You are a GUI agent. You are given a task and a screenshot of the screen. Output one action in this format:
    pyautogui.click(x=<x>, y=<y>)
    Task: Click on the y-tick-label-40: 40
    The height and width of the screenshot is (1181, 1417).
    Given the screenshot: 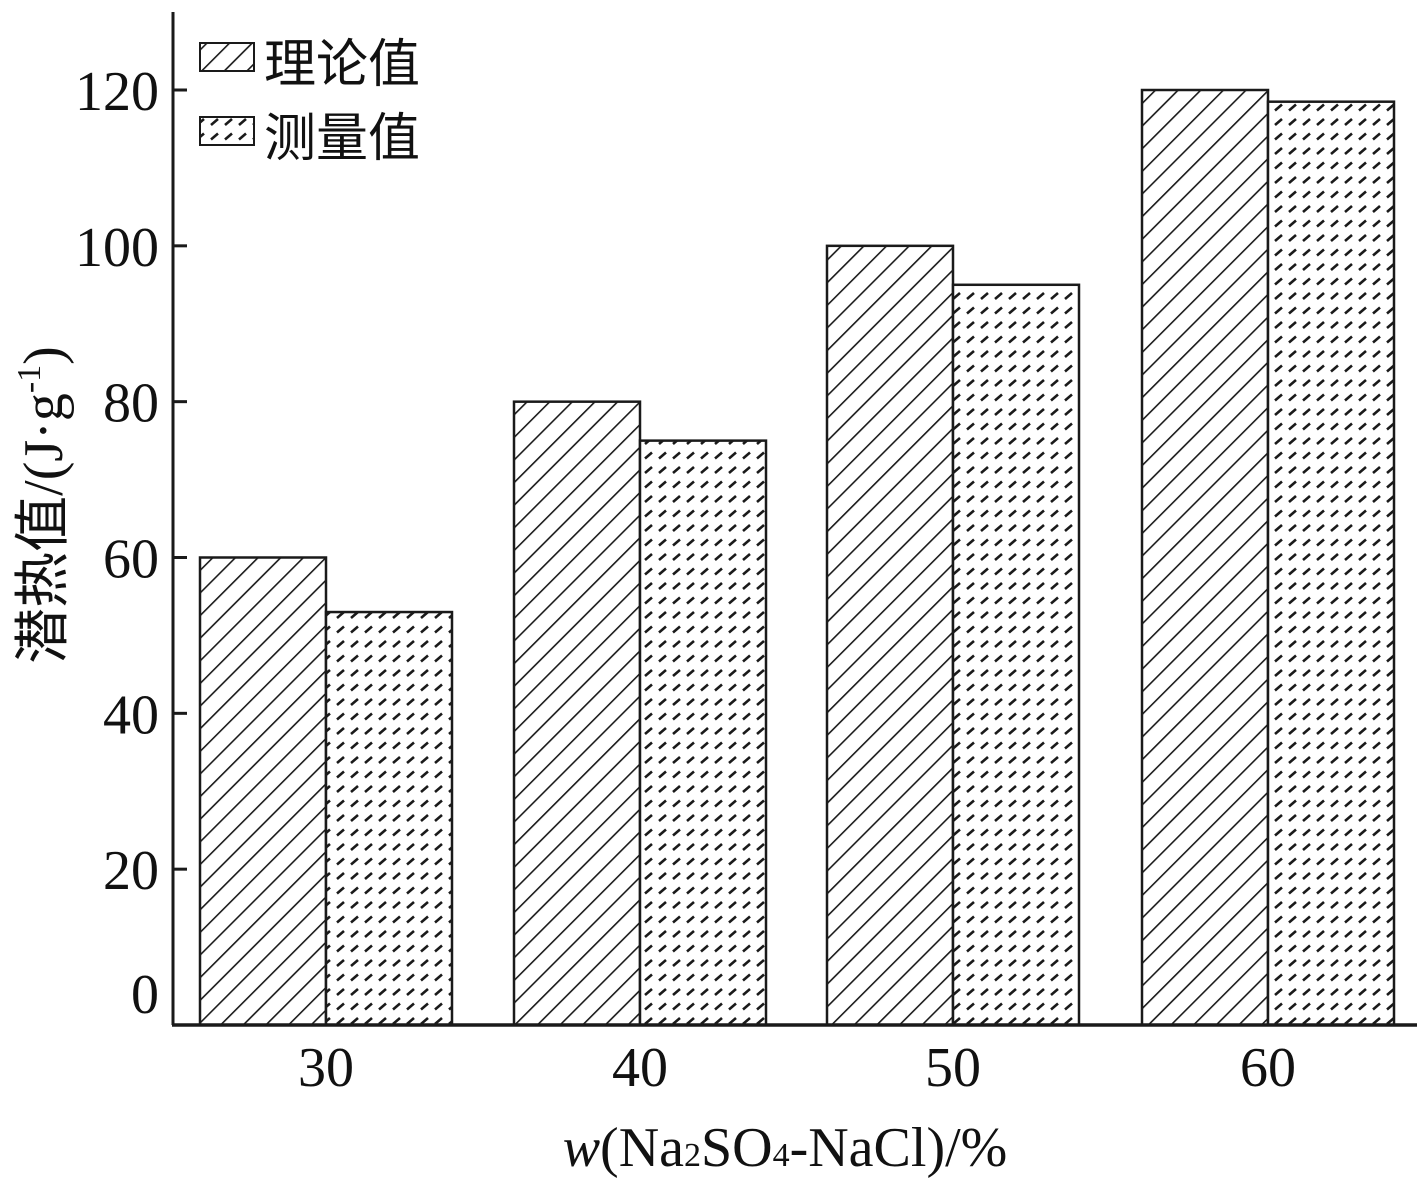 What is the action you would take?
    pyautogui.click(x=131, y=715)
    